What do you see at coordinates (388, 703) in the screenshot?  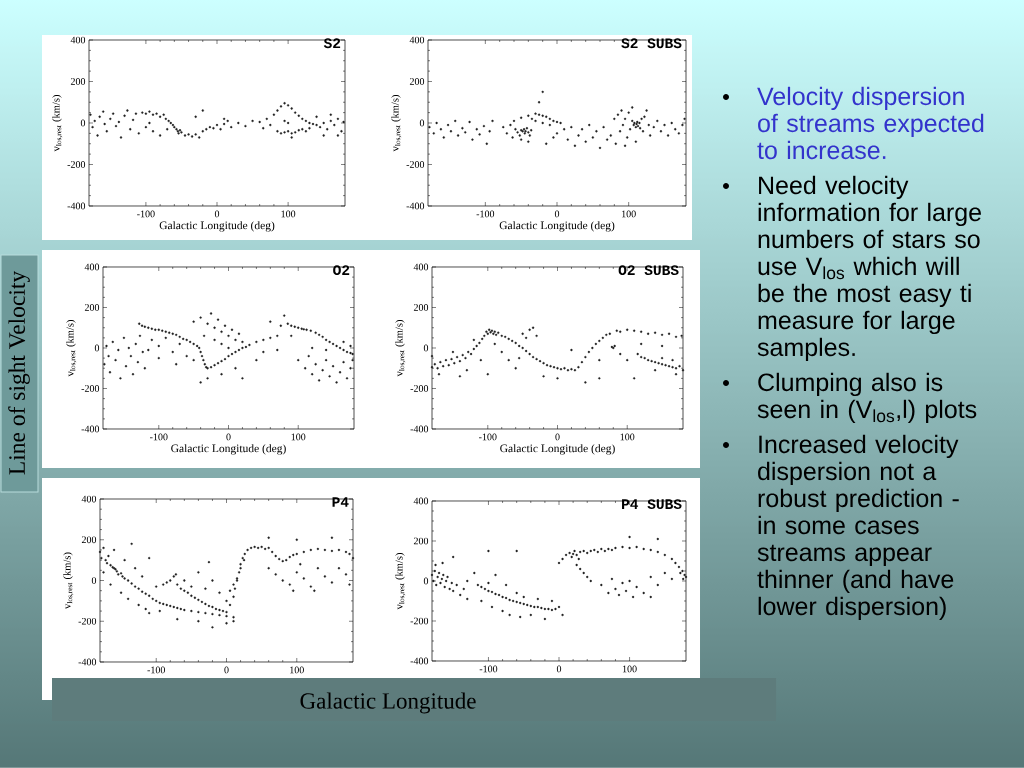 I see `text: Galactic Longitude` at bounding box center [388, 703].